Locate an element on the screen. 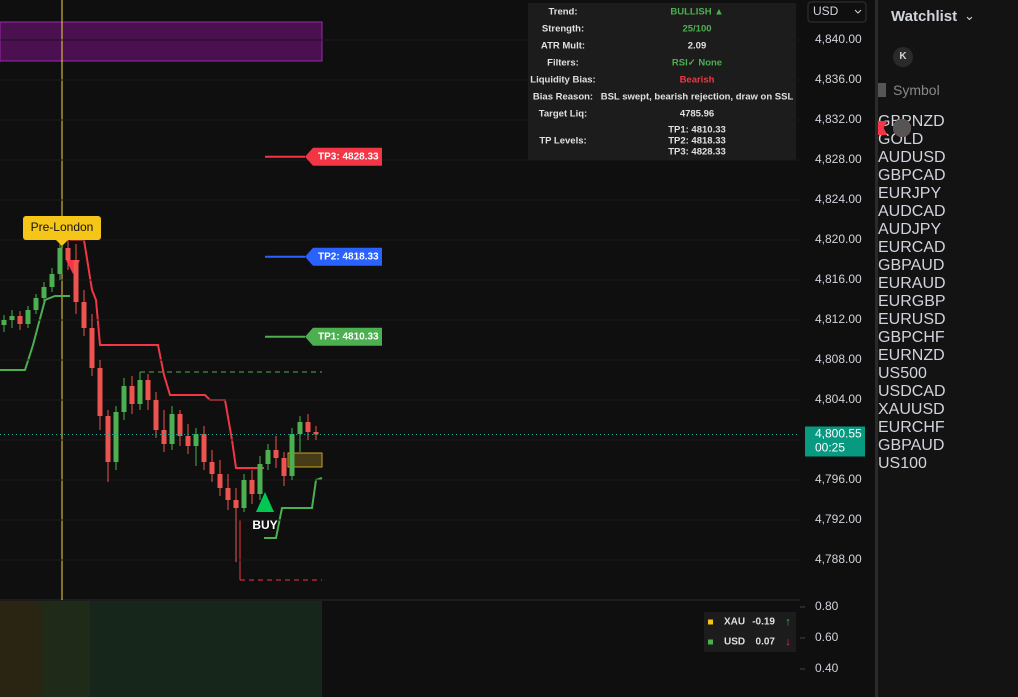 The height and width of the screenshot is (697, 1018). symbol-row: EURGBP is located at coordinates (948, 215).